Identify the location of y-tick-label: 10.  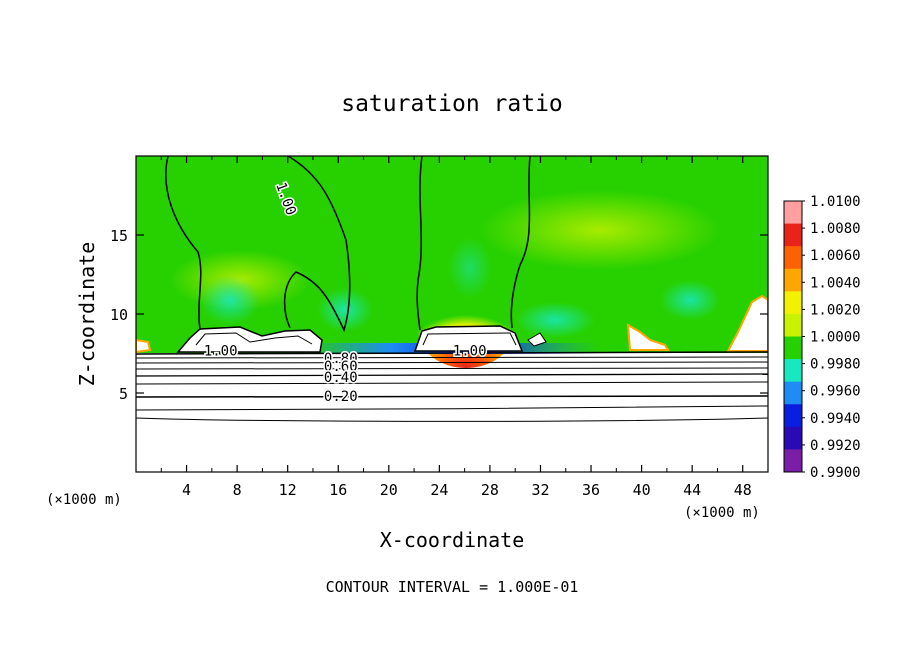
(119, 315).